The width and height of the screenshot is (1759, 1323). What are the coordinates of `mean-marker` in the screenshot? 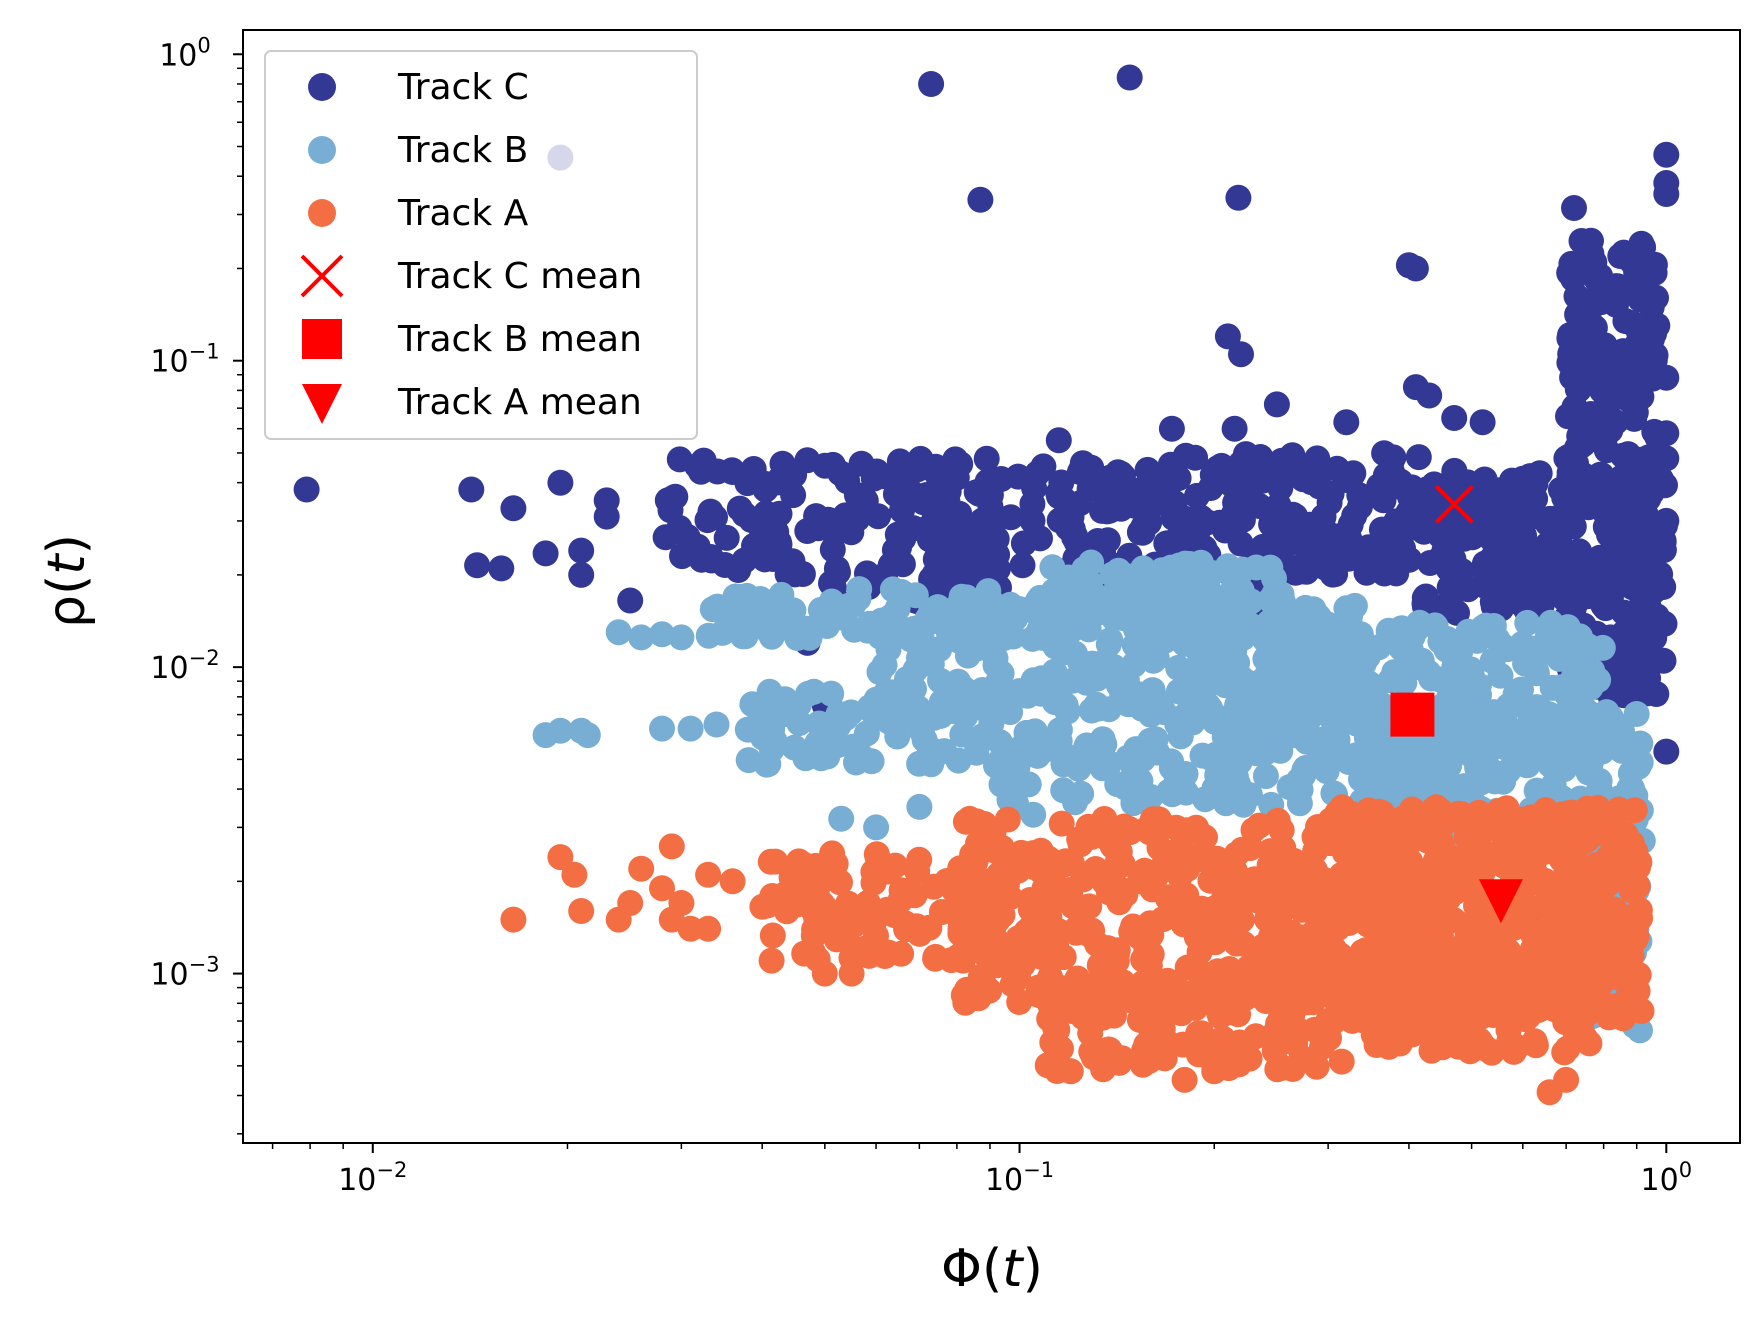 It's located at (1500, 901).